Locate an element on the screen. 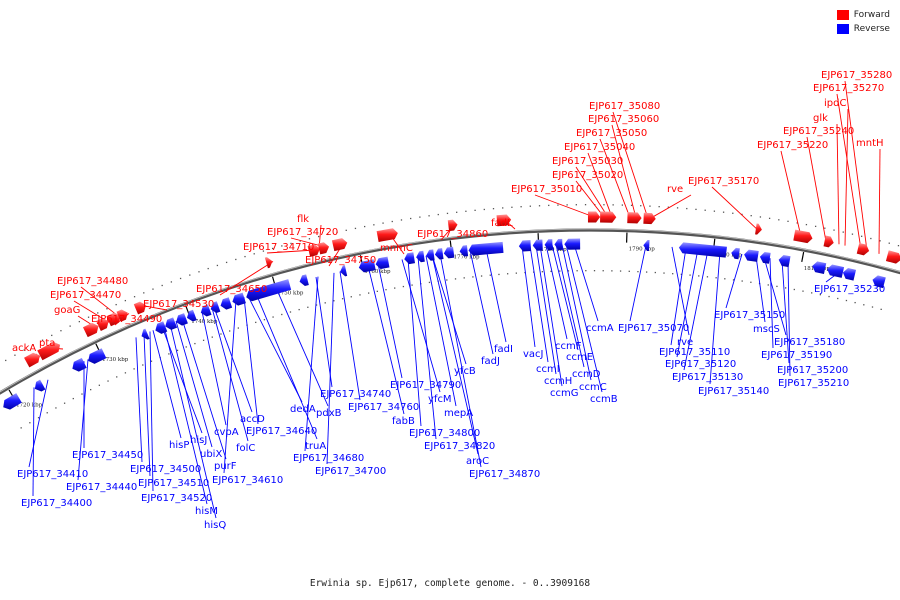 The image size is (900, 600). reverse-gene-r3 is located at coordinates (79, 364).